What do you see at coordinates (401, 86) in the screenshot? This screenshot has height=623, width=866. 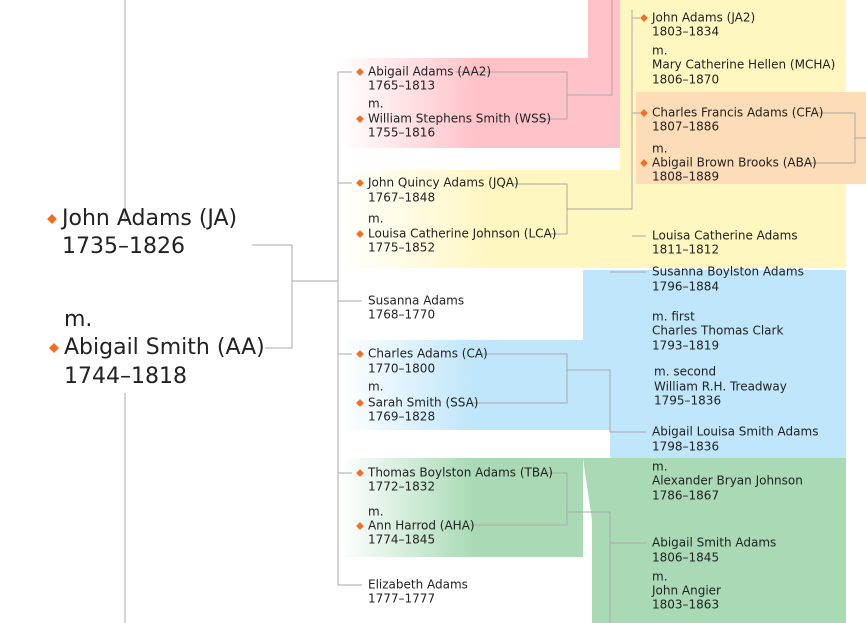 I see `person-text: 1765–1813` at bounding box center [401, 86].